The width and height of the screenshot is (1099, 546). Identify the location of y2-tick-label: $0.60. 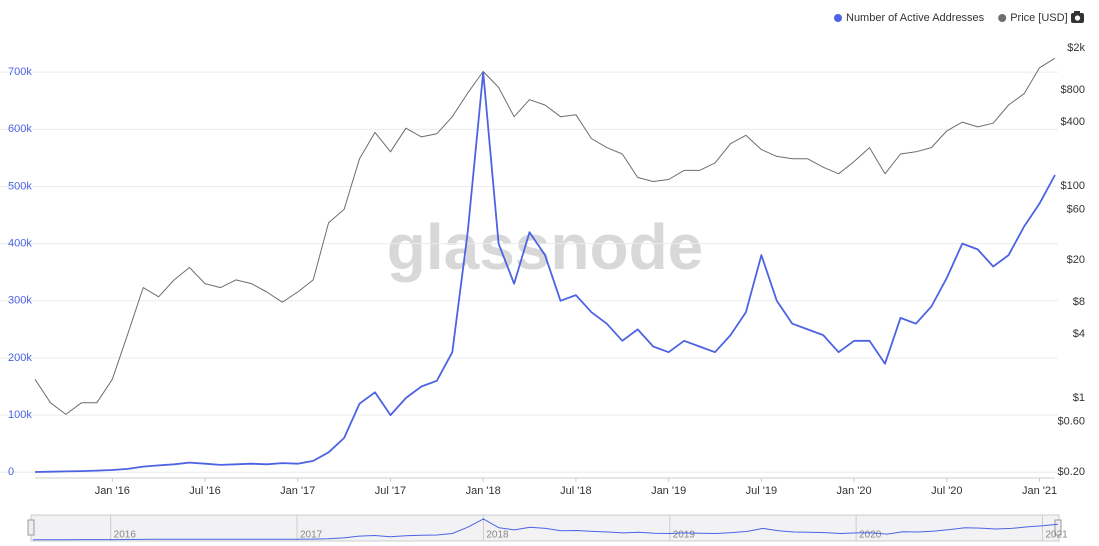
(1071, 421).